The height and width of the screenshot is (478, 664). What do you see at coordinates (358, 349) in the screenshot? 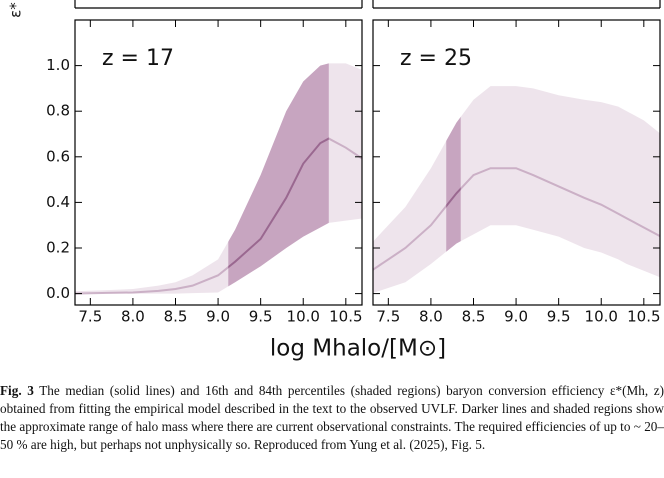
I see `x-axis-label: log Mhalo/[M⊙]` at bounding box center [358, 349].